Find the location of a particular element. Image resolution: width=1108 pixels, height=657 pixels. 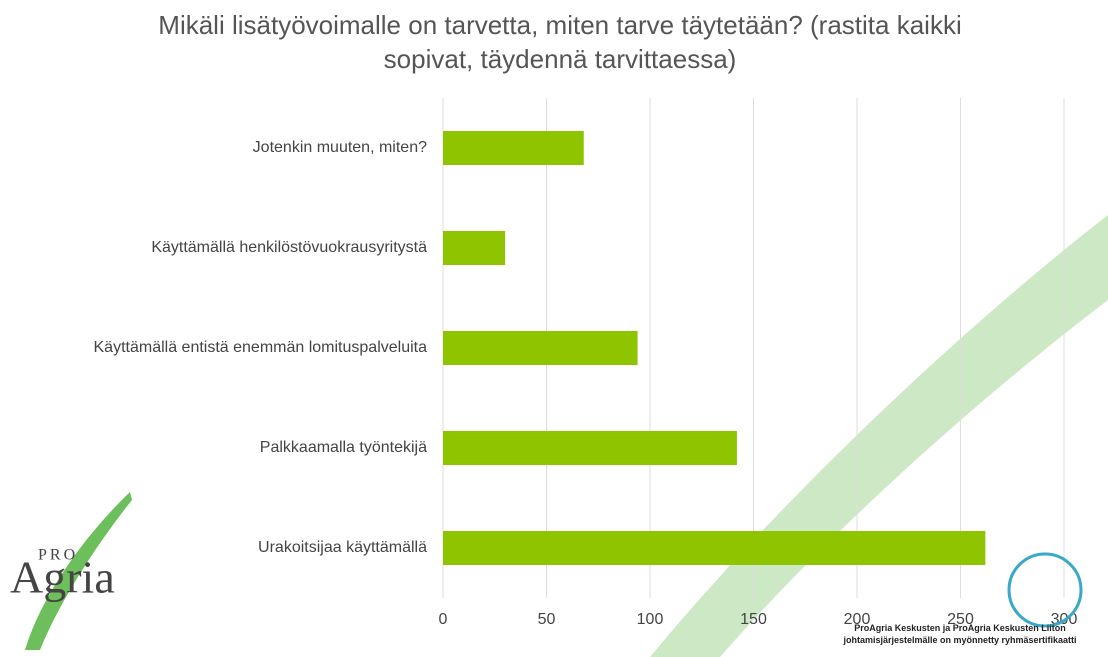

y-tick-label: Jotenkin muuten, miten? is located at coordinates (340, 147).